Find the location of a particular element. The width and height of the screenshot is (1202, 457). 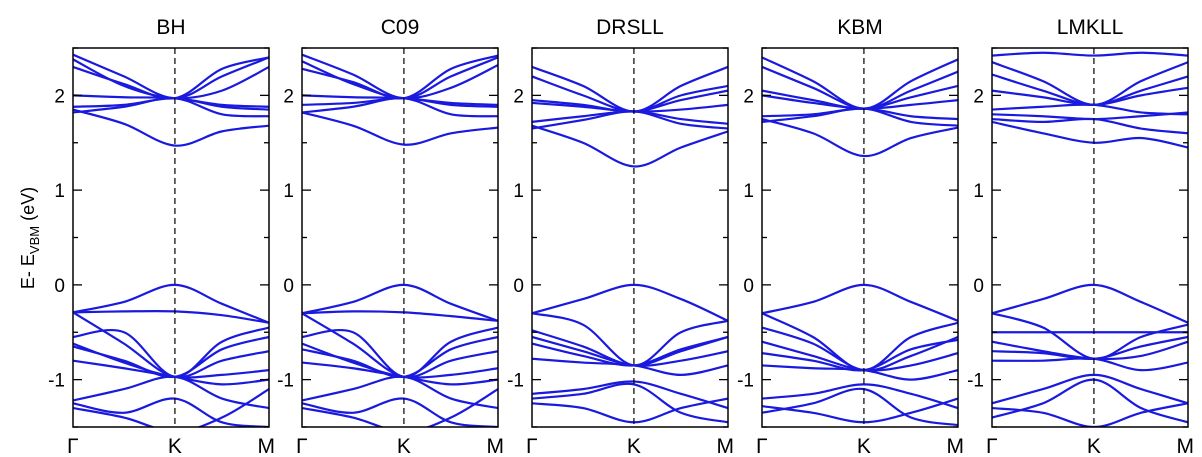

panel-title: C09 is located at coordinates (400, 27).